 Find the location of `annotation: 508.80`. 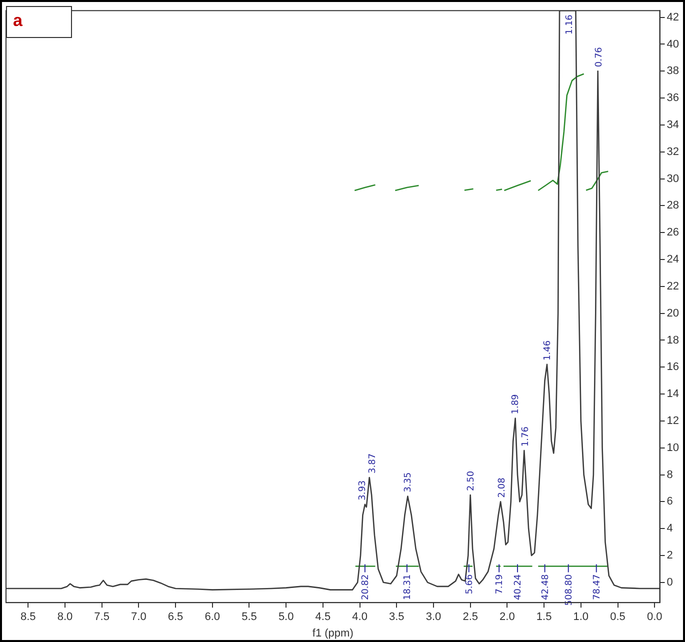

annotation: 508.80 is located at coordinates (569, 590).